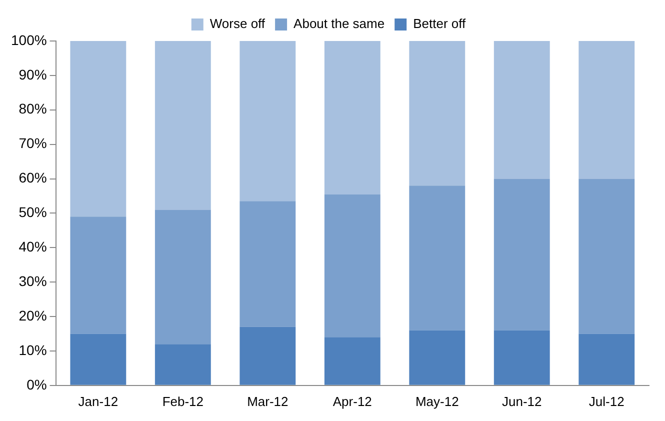 Image resolution: width=665 pixels, height=421 pixels. I want to click on y-tick-label: 10%, so click(32, 350).